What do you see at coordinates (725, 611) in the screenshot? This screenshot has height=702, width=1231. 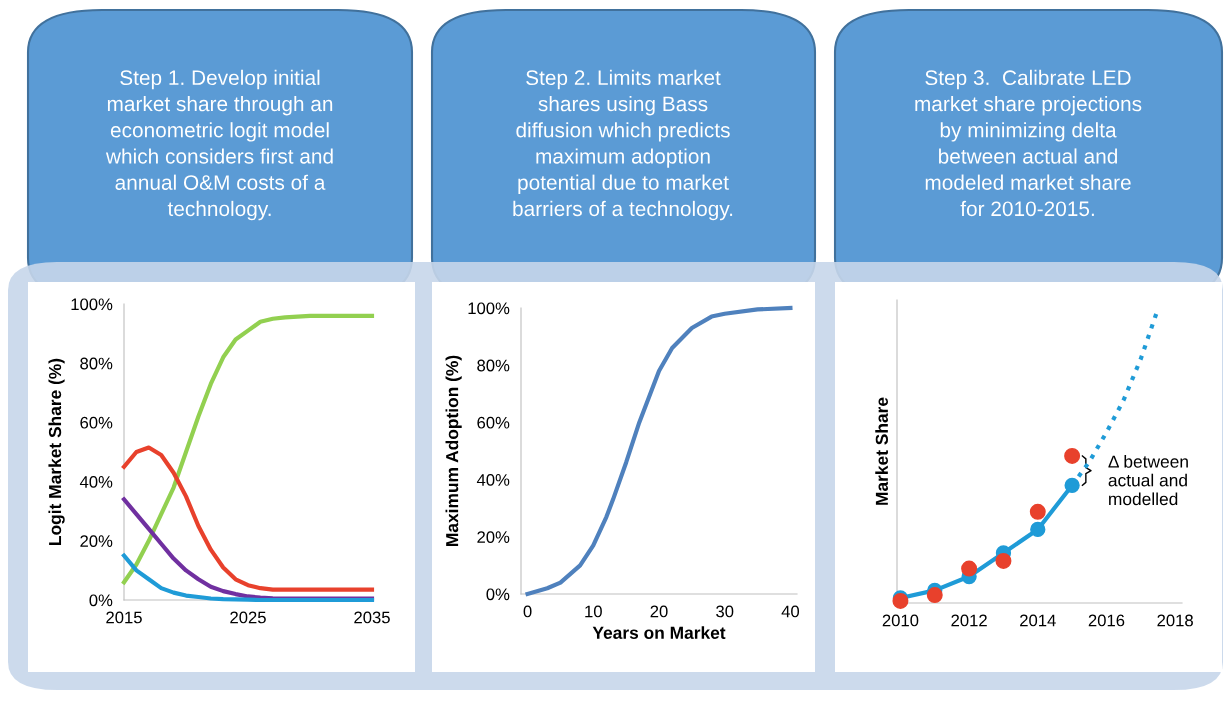 I see `x-tick-label: 30` at bounding box center [725, 611].